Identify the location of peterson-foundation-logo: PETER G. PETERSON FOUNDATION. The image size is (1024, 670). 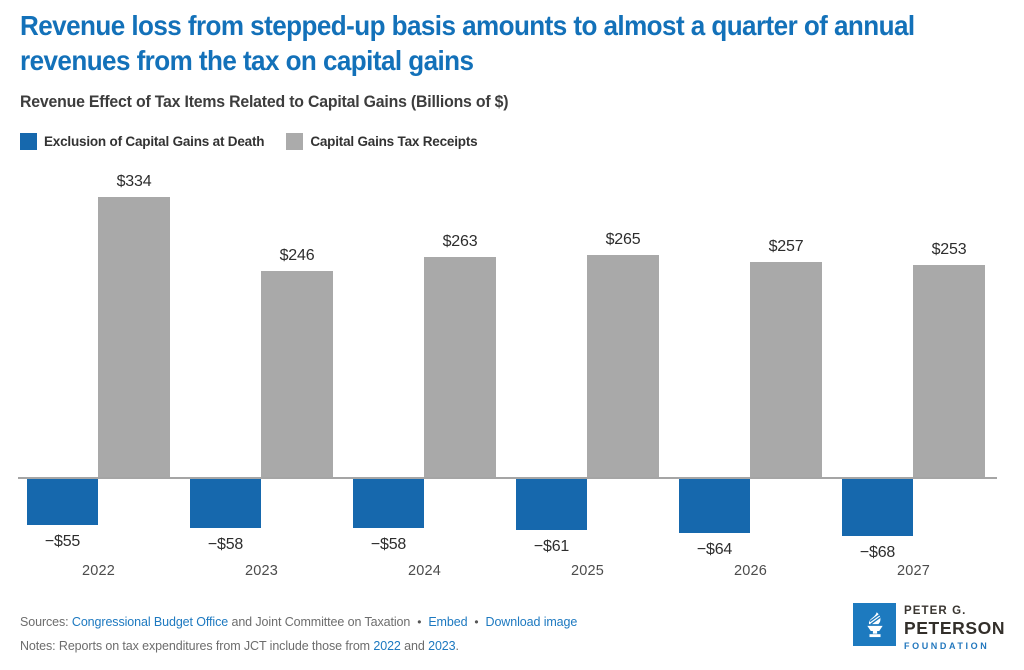
(929, 627).